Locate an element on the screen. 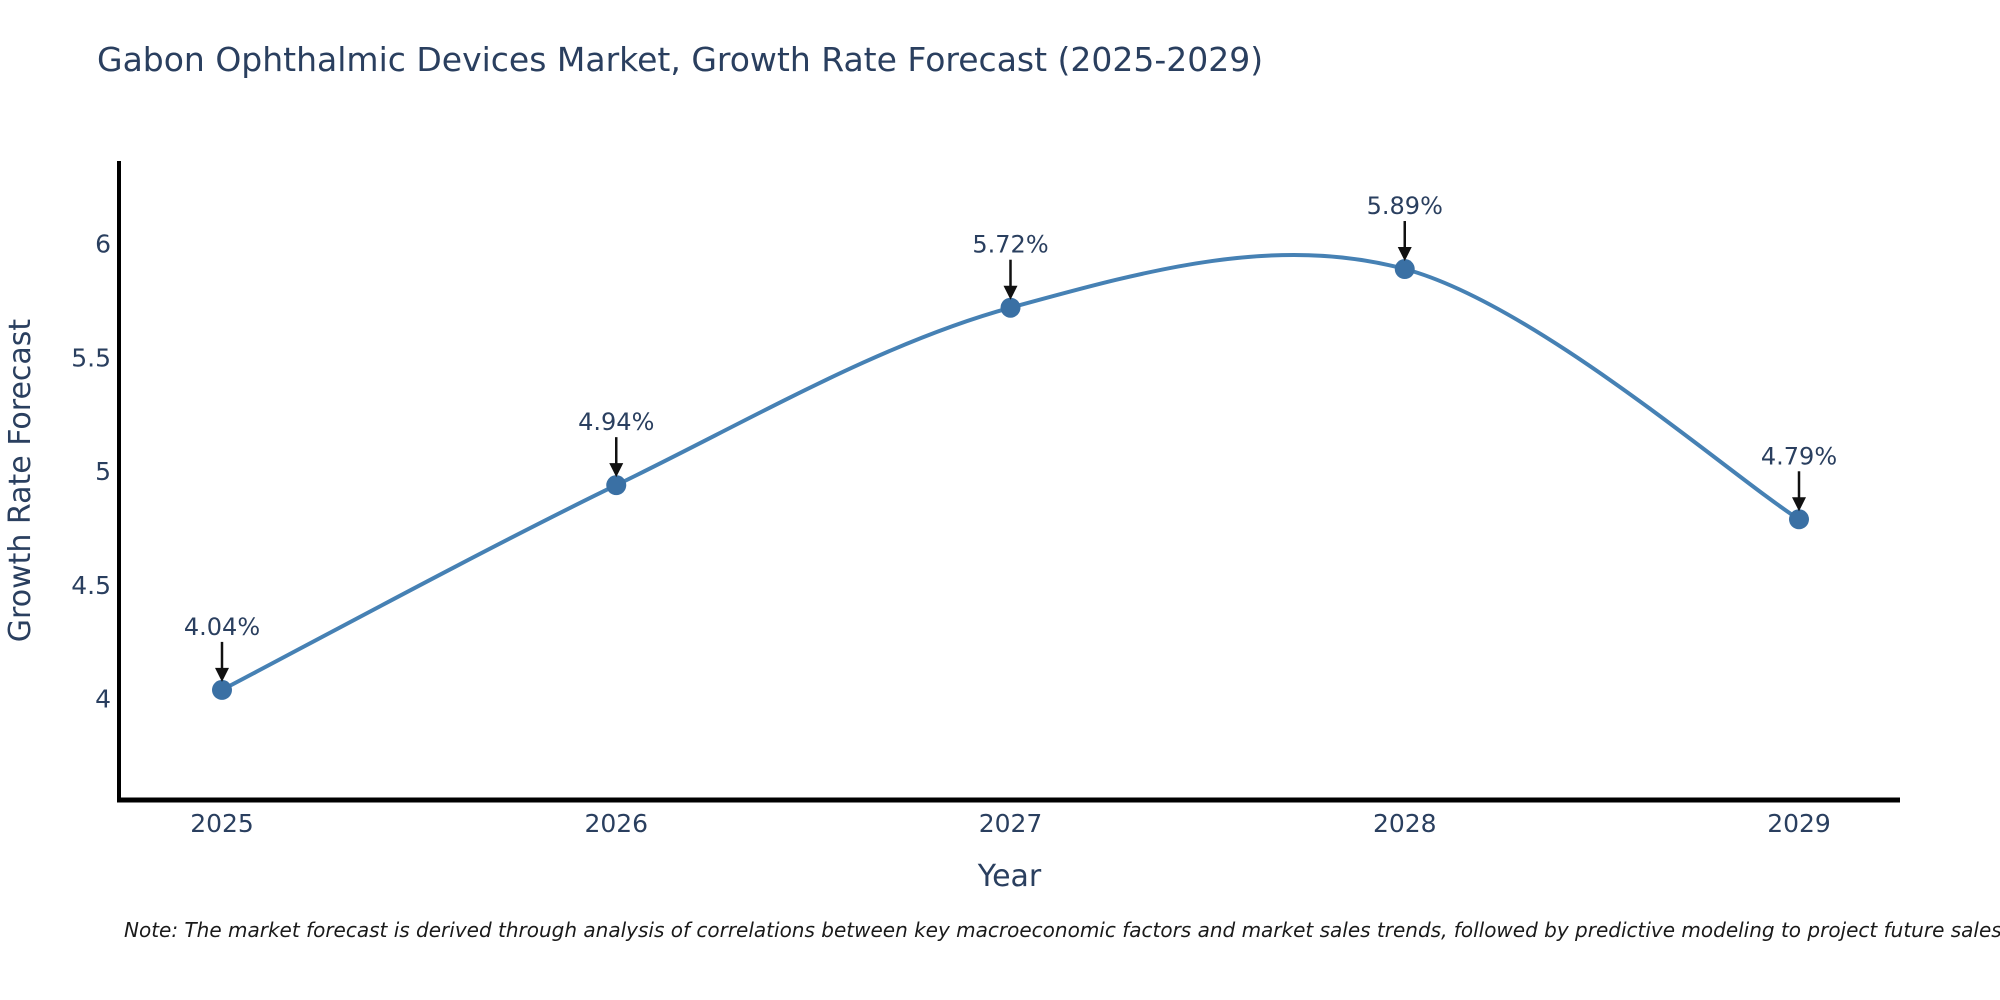  data-point-label: 4.79% is located at coordinates (1799, 456).